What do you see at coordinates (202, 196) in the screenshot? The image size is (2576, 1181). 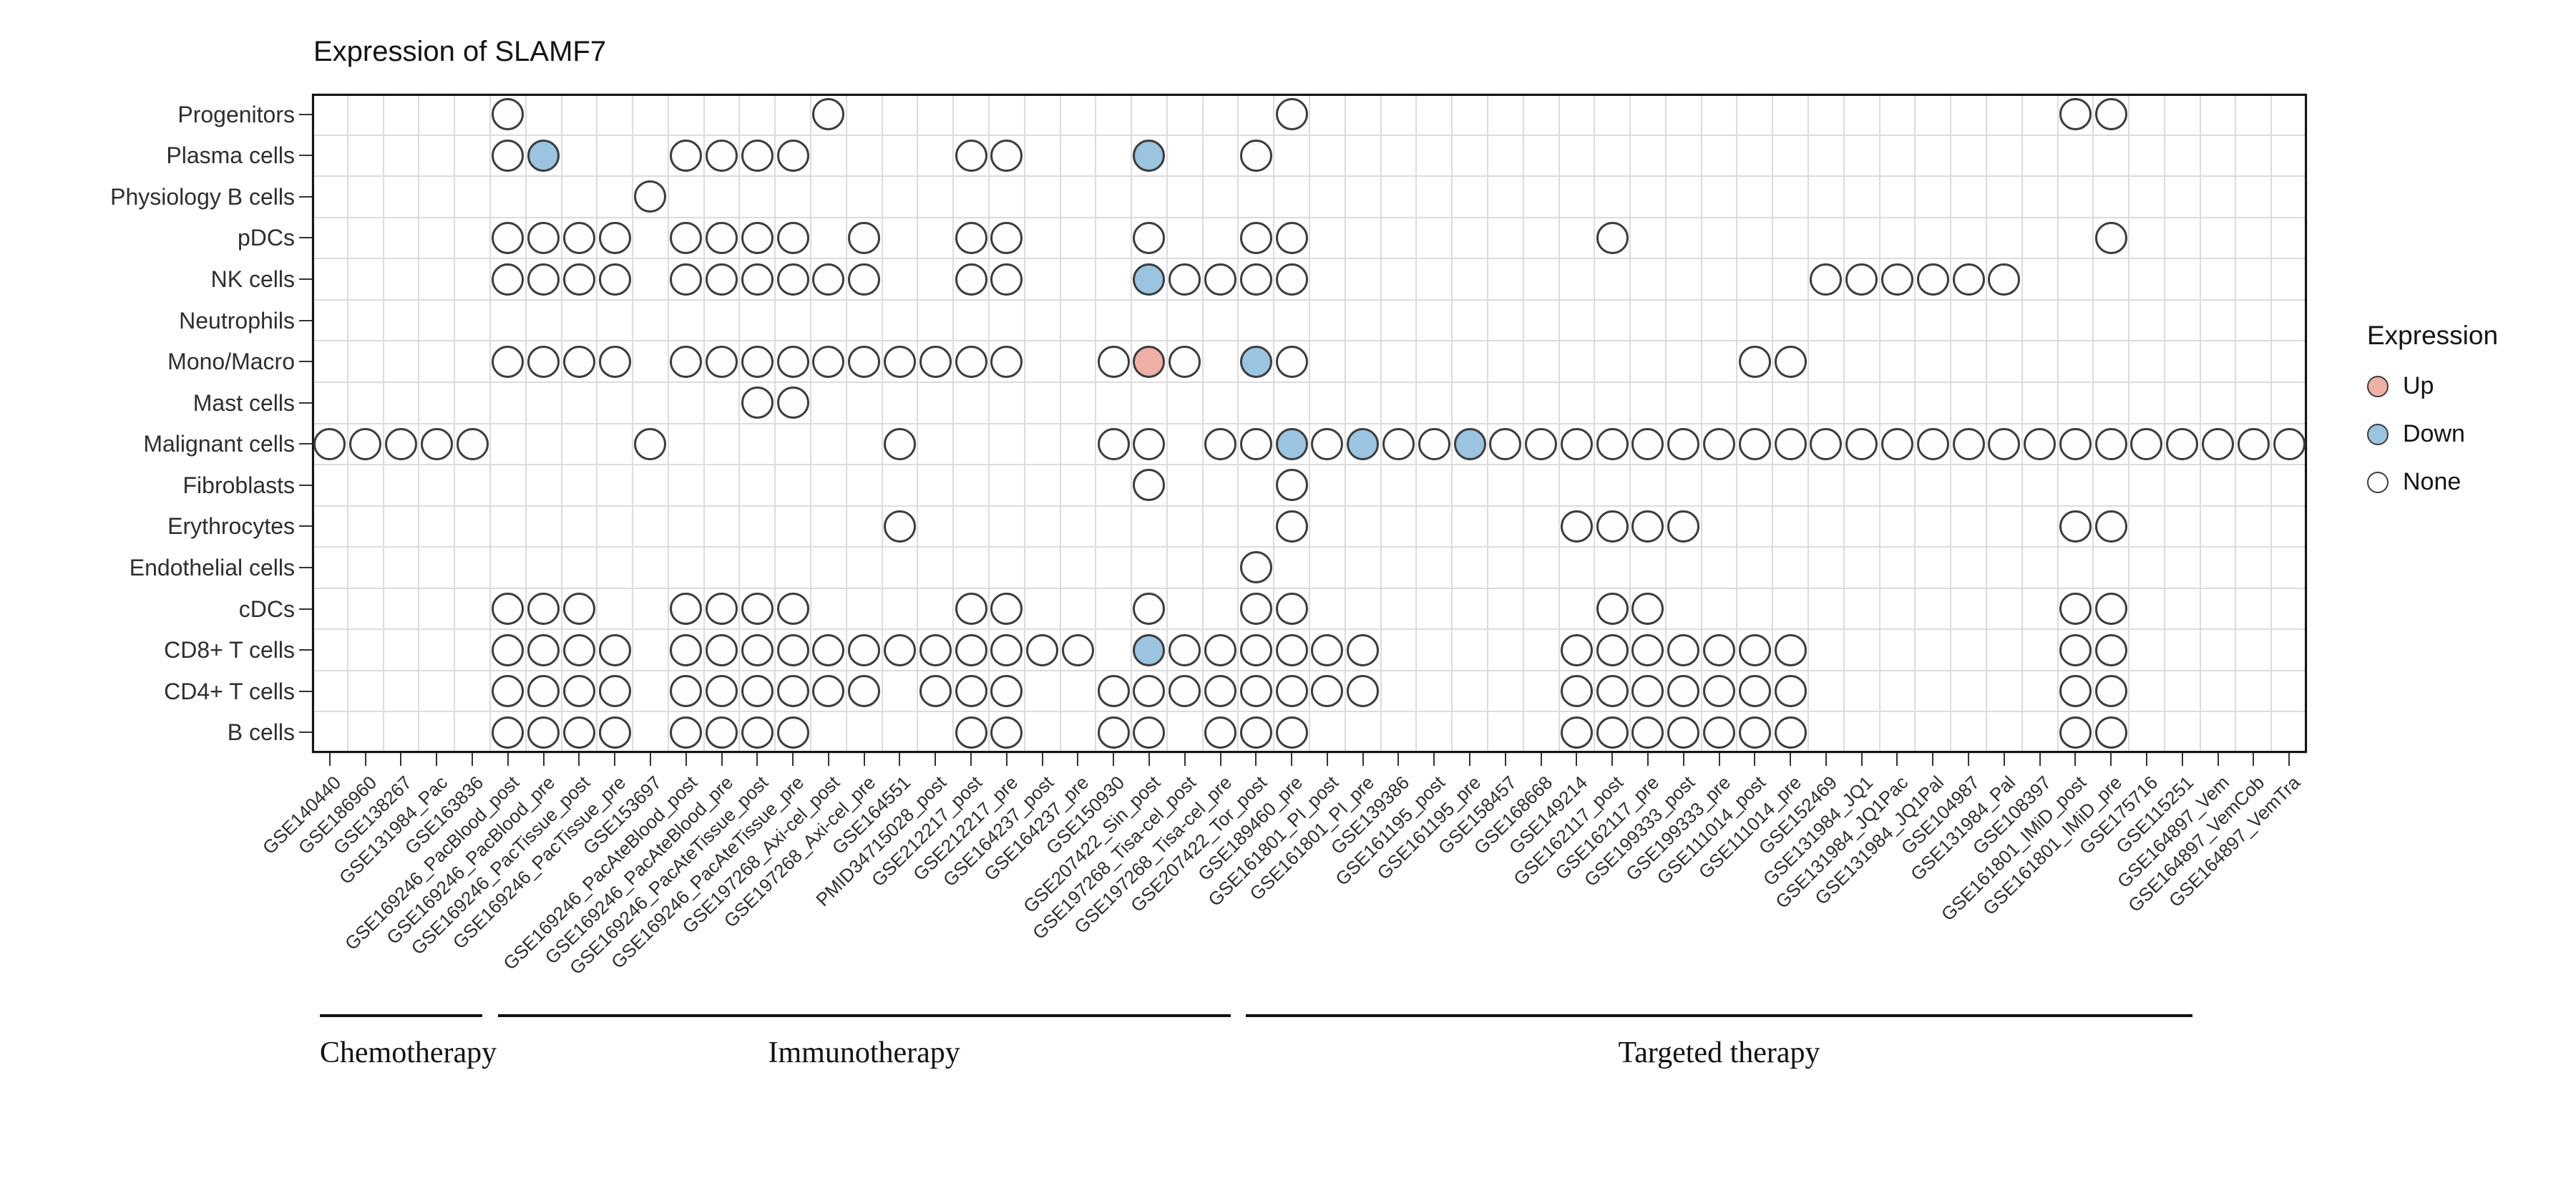 I see `y-axis-label: Physiology B cells` at bounding box center [202, 196].